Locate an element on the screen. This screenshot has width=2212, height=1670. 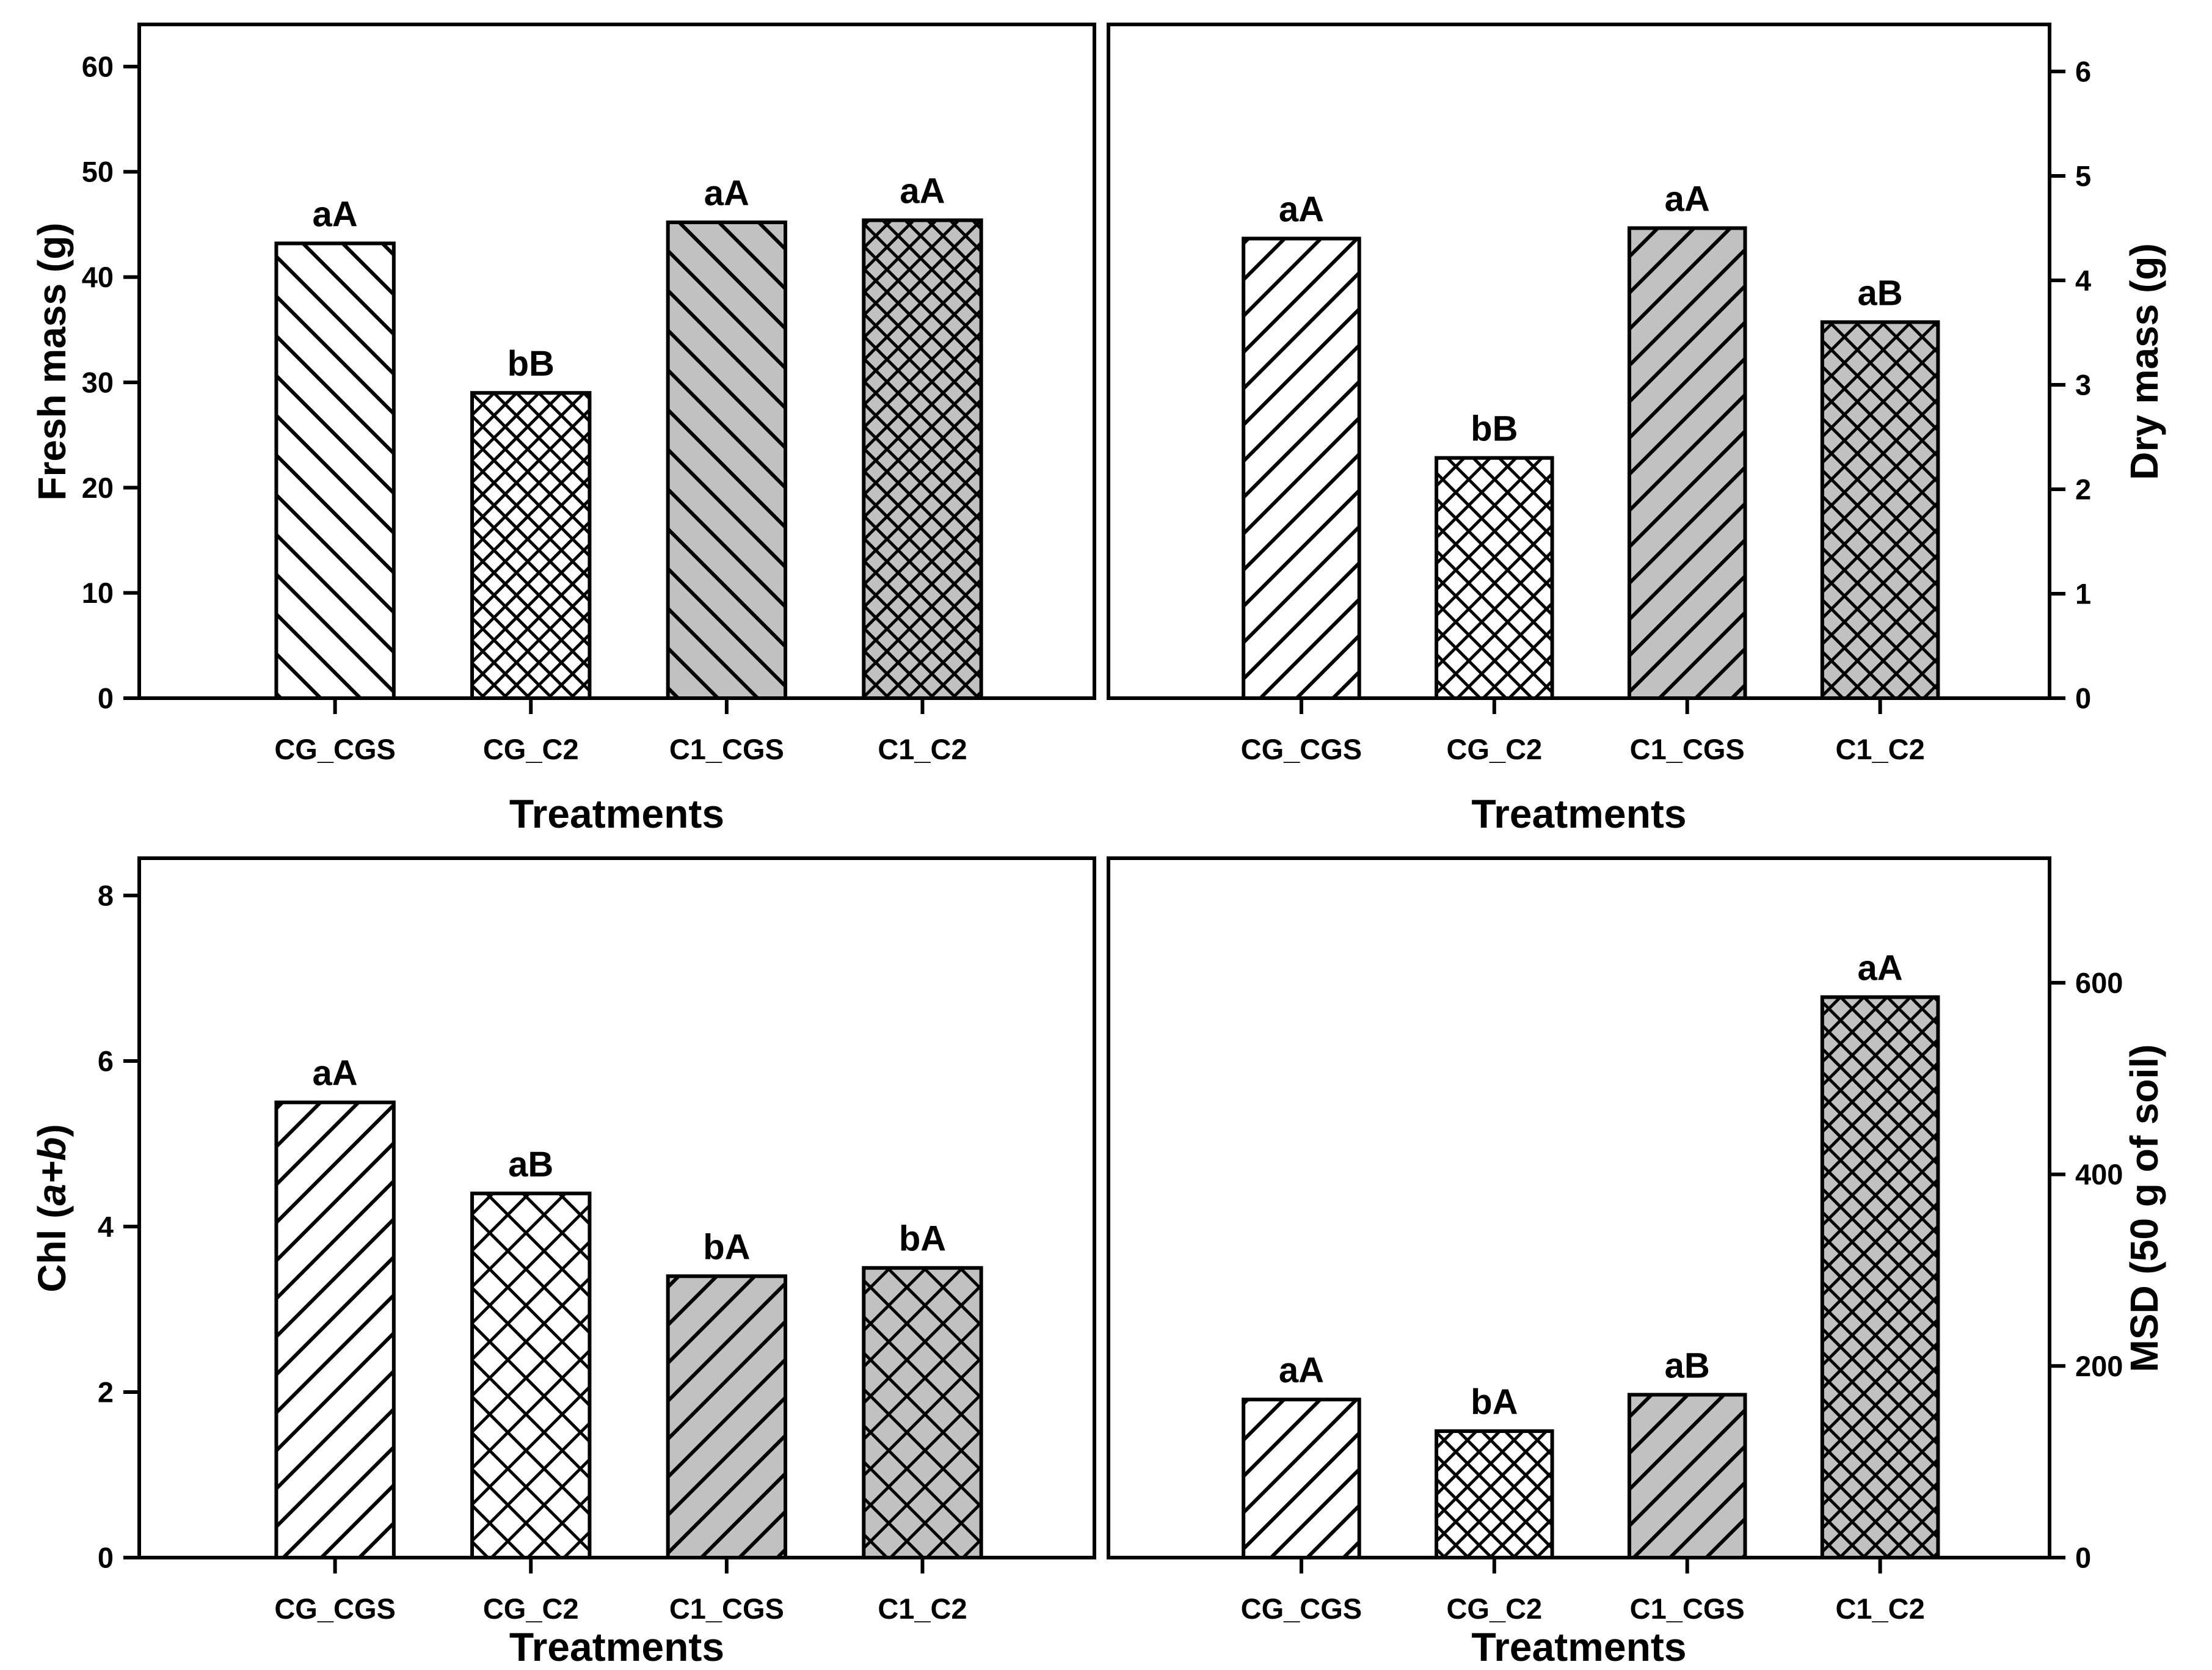
y-axis-label-text: Dry mass (g) is located at coordinates (2144, 361).